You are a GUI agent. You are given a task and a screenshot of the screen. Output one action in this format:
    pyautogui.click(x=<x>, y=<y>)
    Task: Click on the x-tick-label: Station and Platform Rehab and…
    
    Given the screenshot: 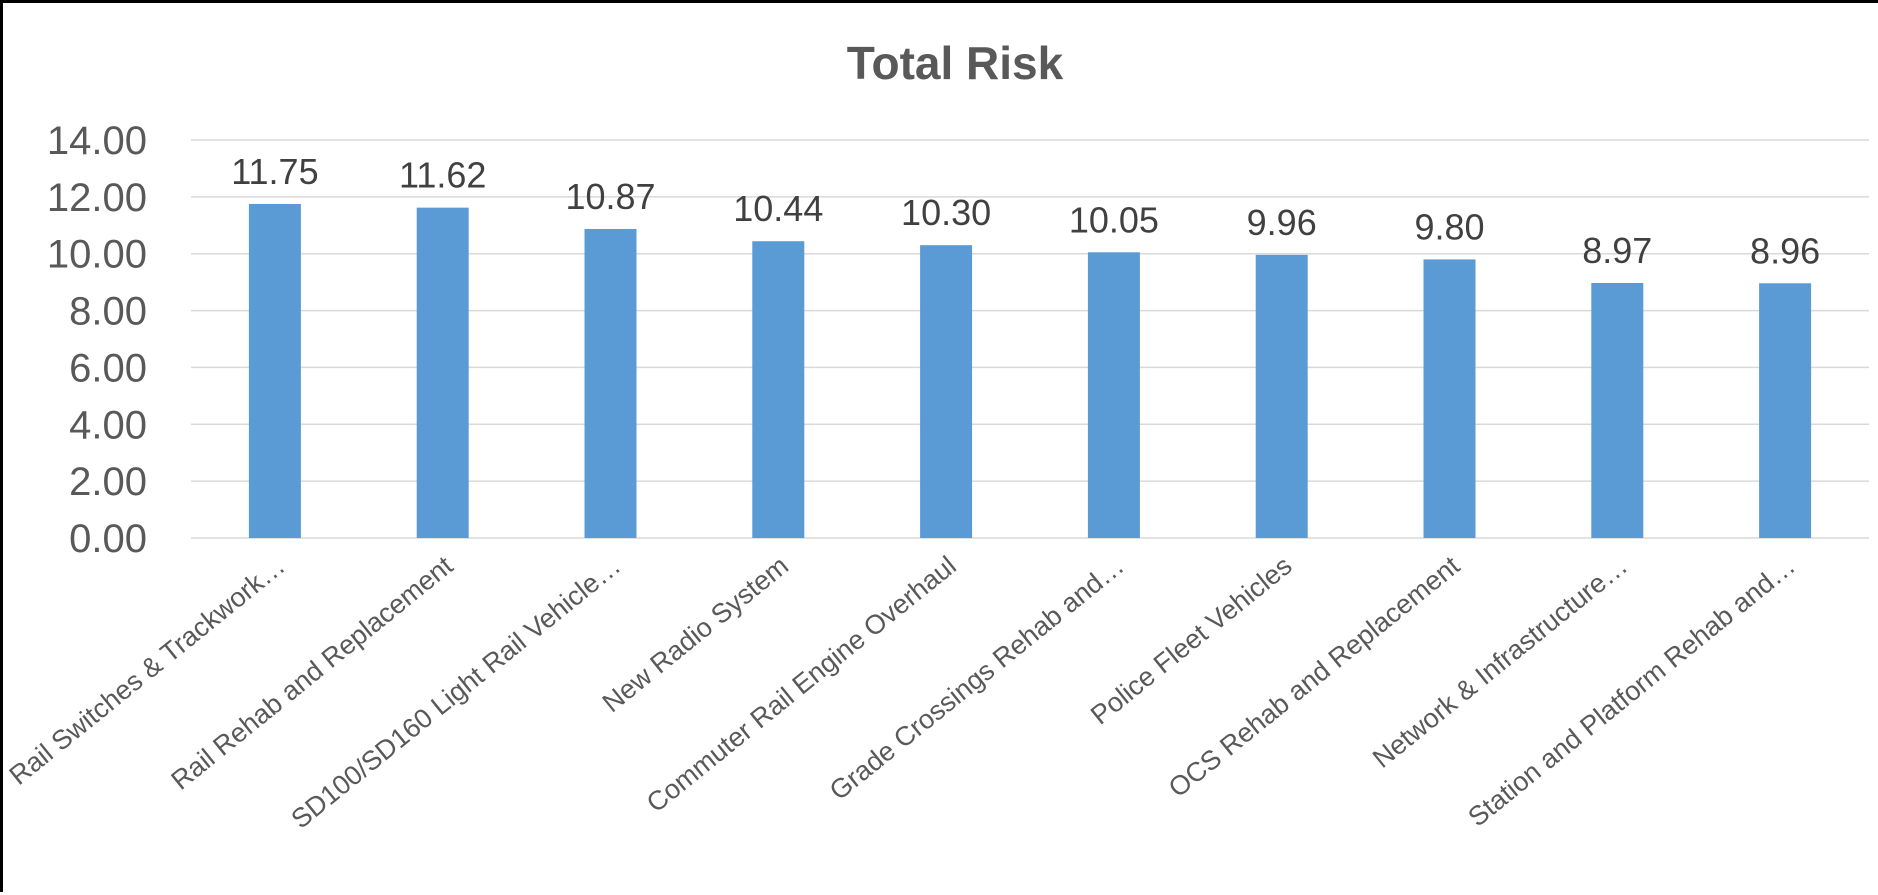 What is the action you would take?
    pyautogui.click(x=1631, y=691)
    